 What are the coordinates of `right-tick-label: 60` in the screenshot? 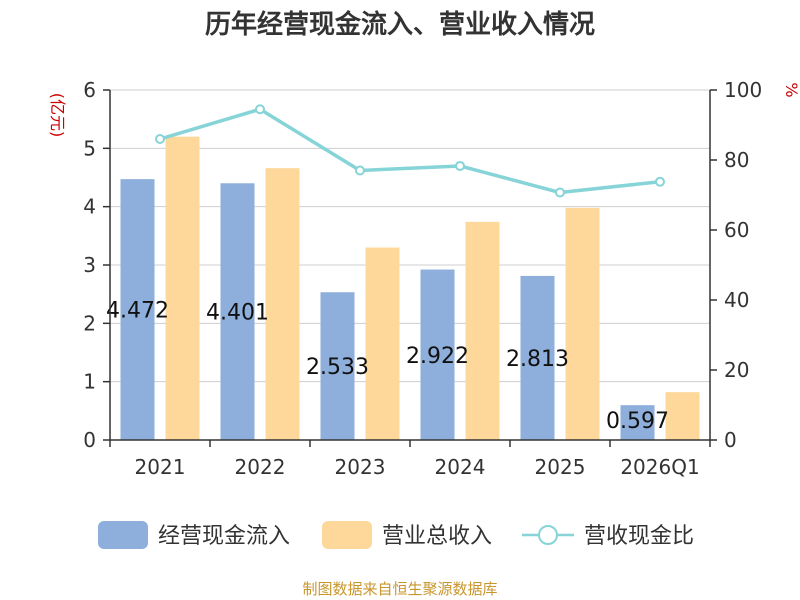 It's located at (736, 230).